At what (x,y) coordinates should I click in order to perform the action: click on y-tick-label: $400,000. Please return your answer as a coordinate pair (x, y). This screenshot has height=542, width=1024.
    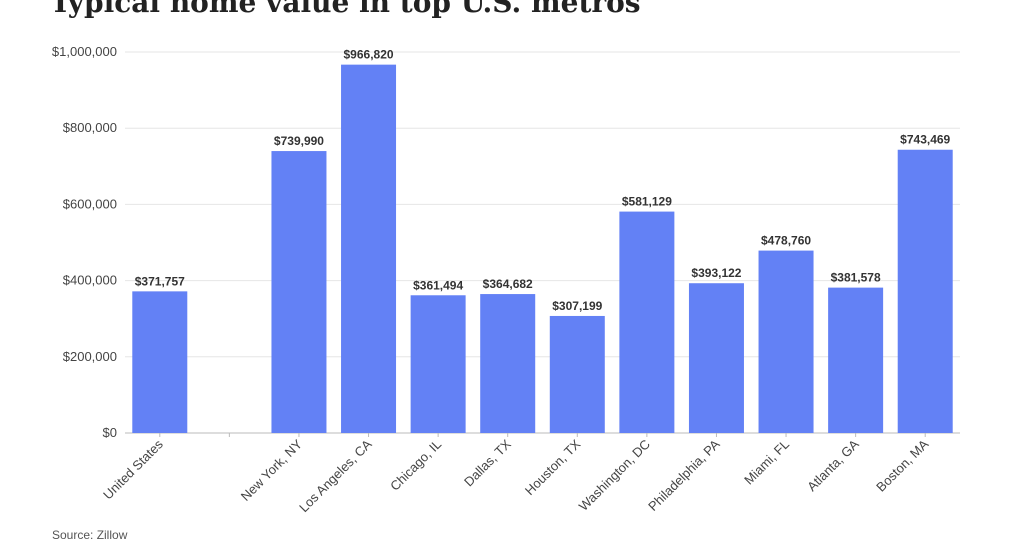
    Looking at the image, I should click on (90, 280).